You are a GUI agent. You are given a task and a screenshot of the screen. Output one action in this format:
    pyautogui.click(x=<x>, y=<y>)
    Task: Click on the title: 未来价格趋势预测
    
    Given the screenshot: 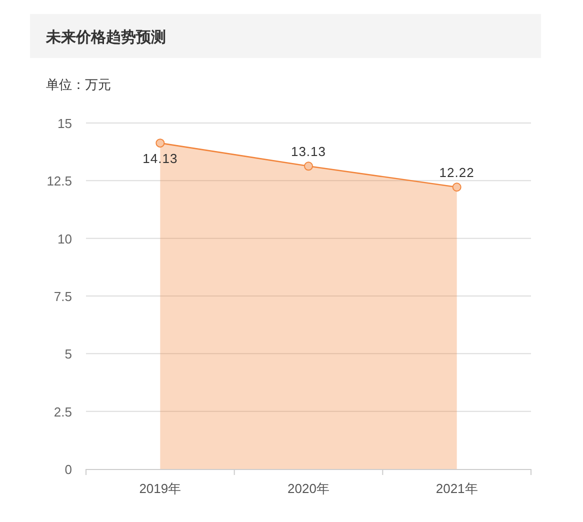 What is the action you would take?
    pyautogui.click(x=106, y=37)
    